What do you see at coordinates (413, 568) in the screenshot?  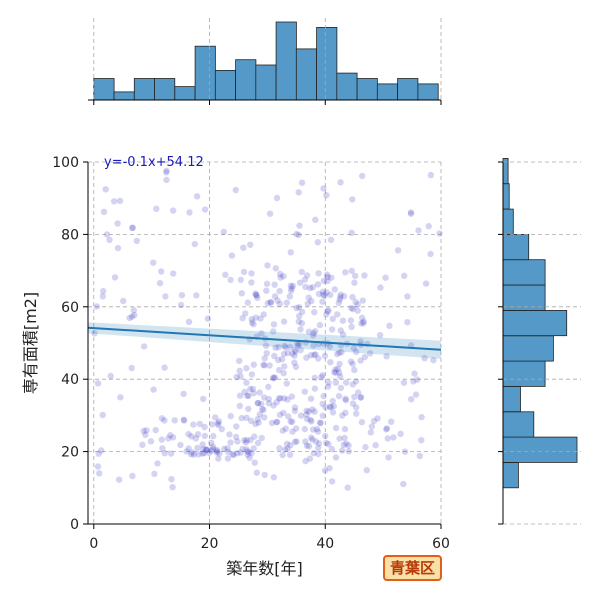 I see `ward-badge: 青葉区` at bounding box center [413, 568].